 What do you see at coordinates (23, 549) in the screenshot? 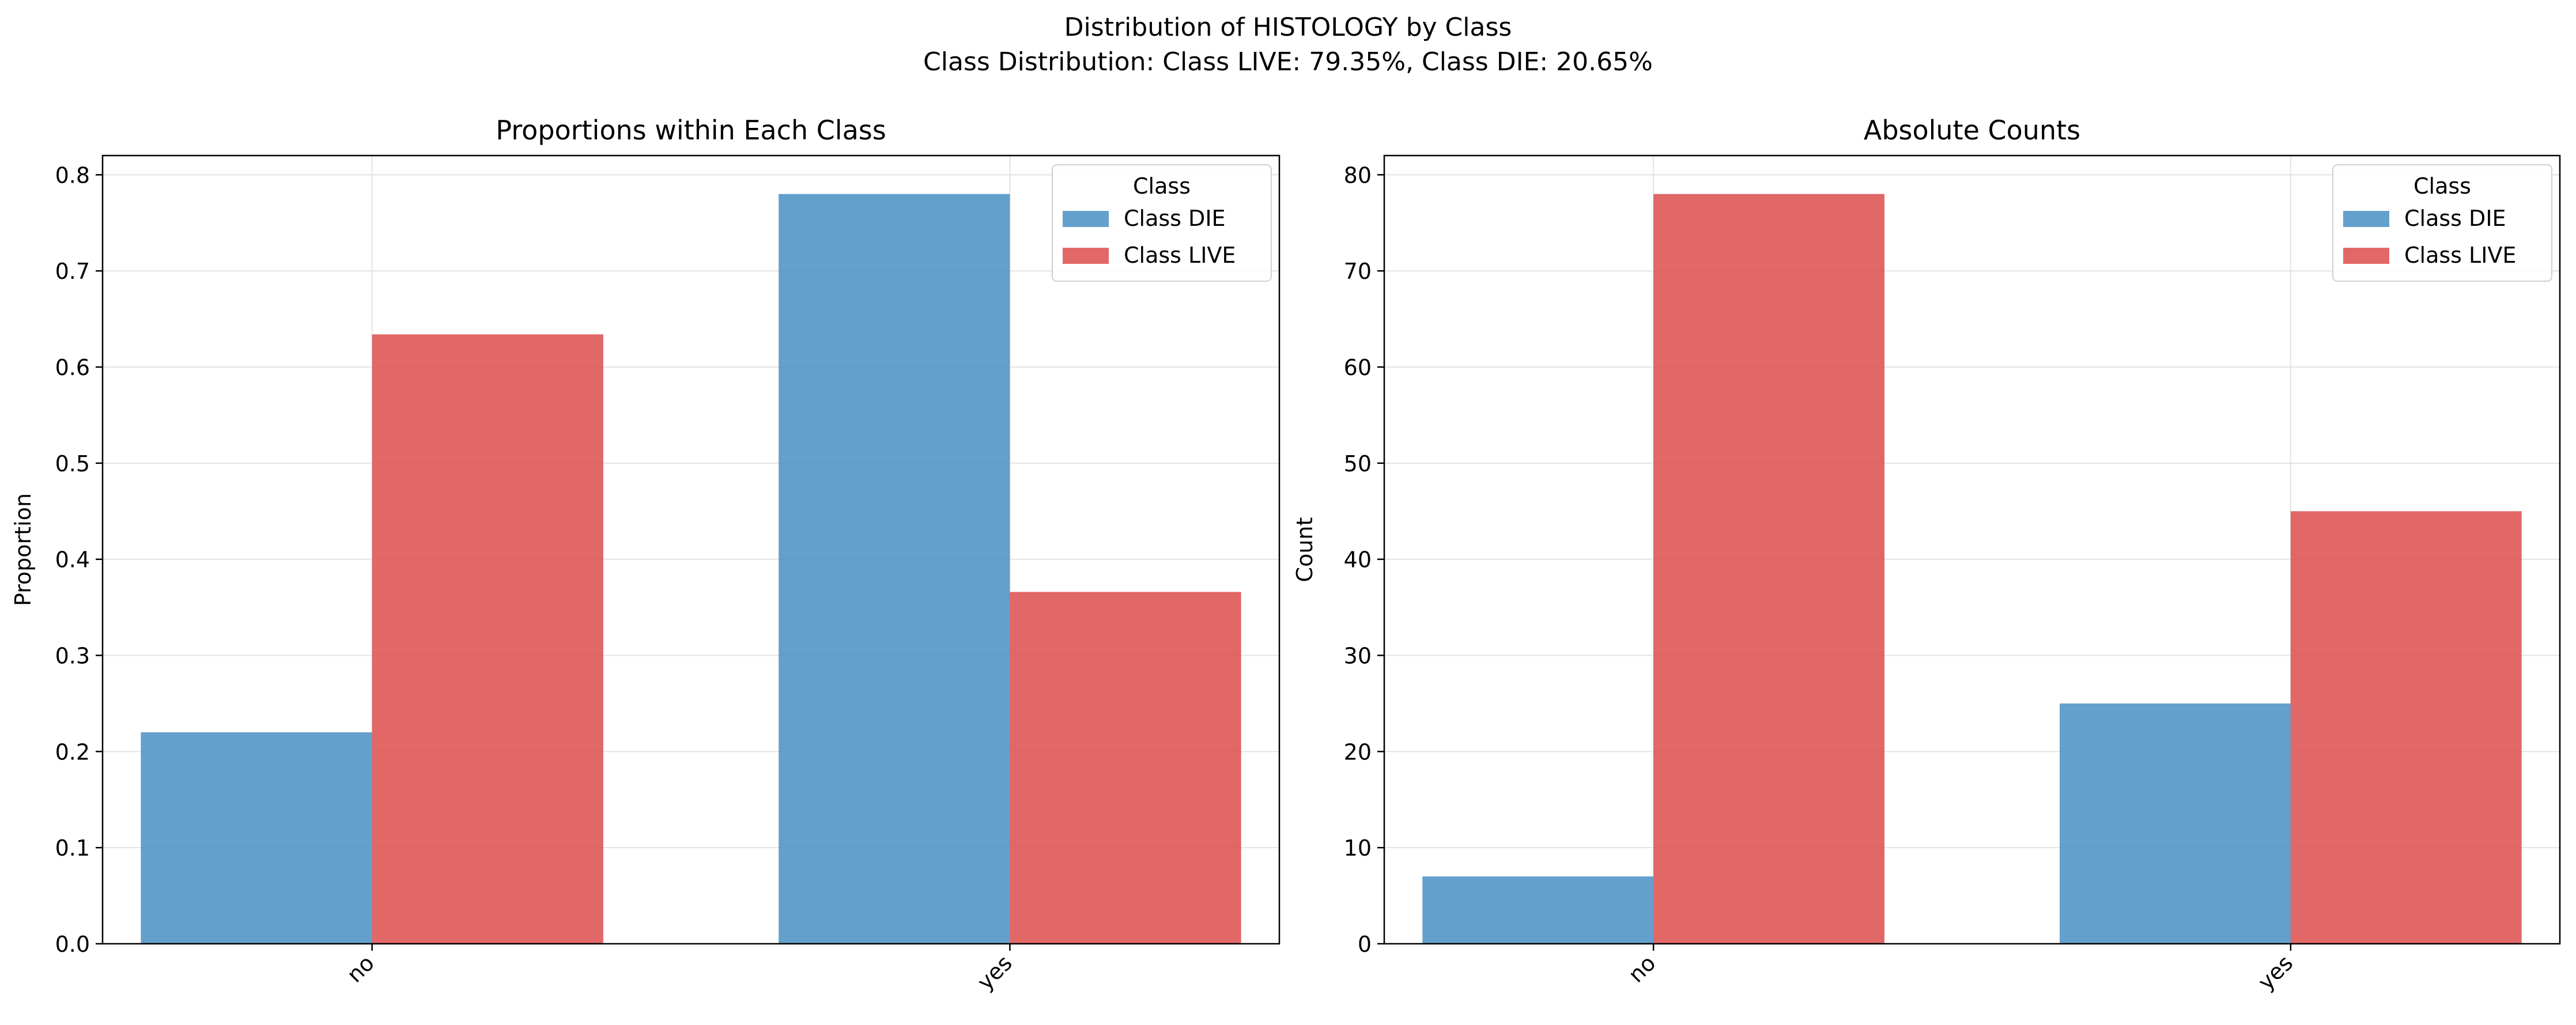
I see `y-axis-label: Proportion` at bounding box center [23, 549].